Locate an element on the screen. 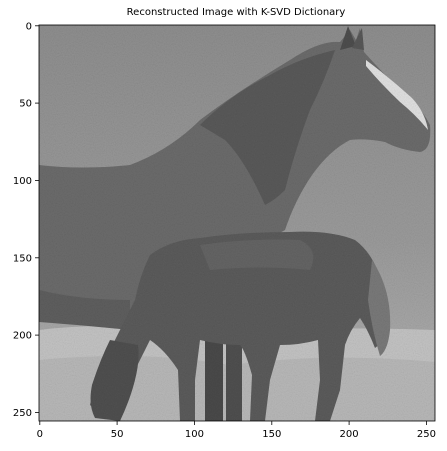 The width and height of the screenshot is (447, 451). y-tick-label: 200 is located at coordinates (22, 336).